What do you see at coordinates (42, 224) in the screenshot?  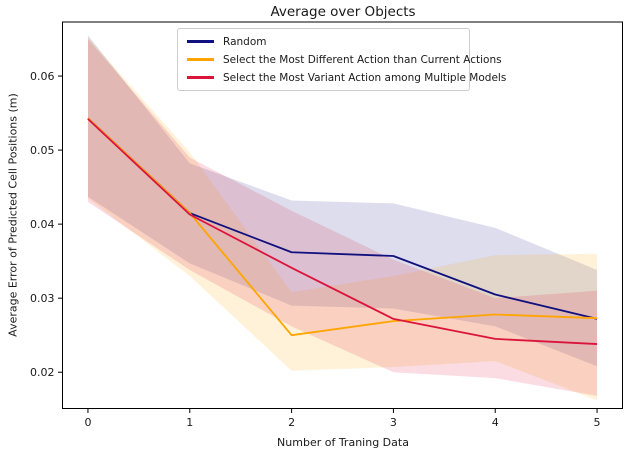 I see `y-tick-label: 0.04` at bounding box center [42, 224].